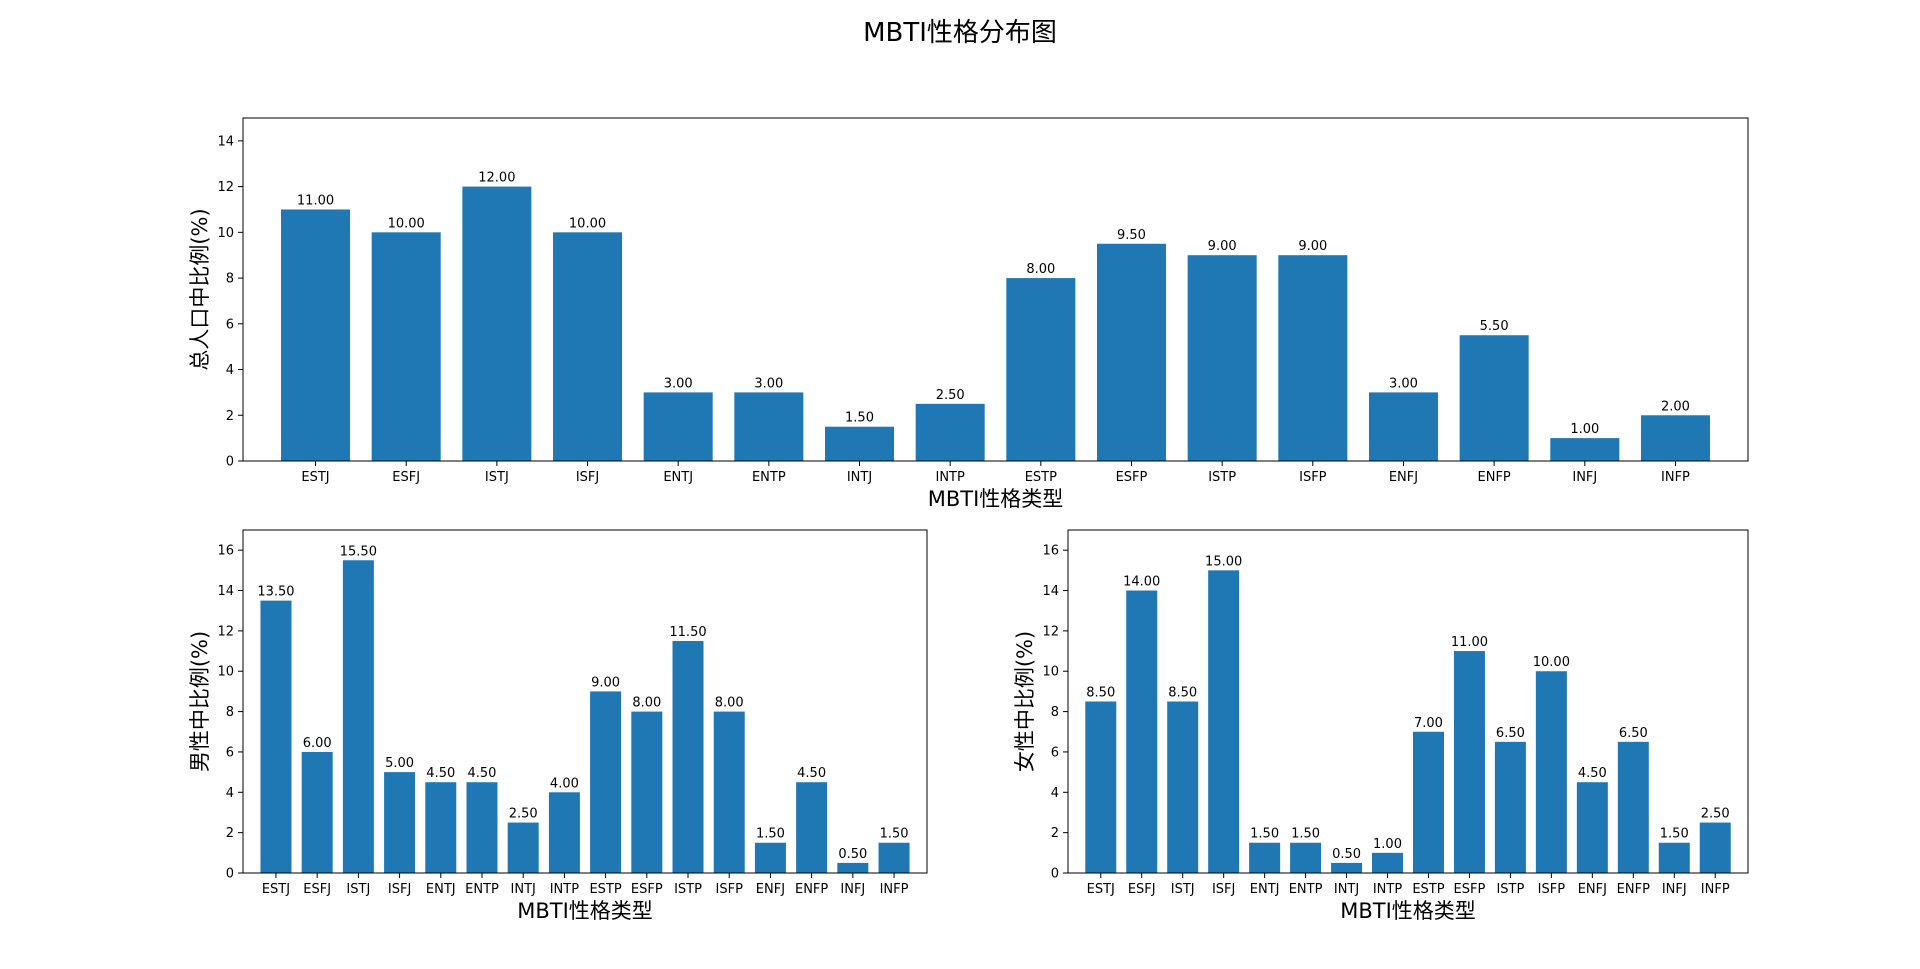 The image size is (1920, 969). I want to click on x-tick-label: ESFP, so click(1470, 889).